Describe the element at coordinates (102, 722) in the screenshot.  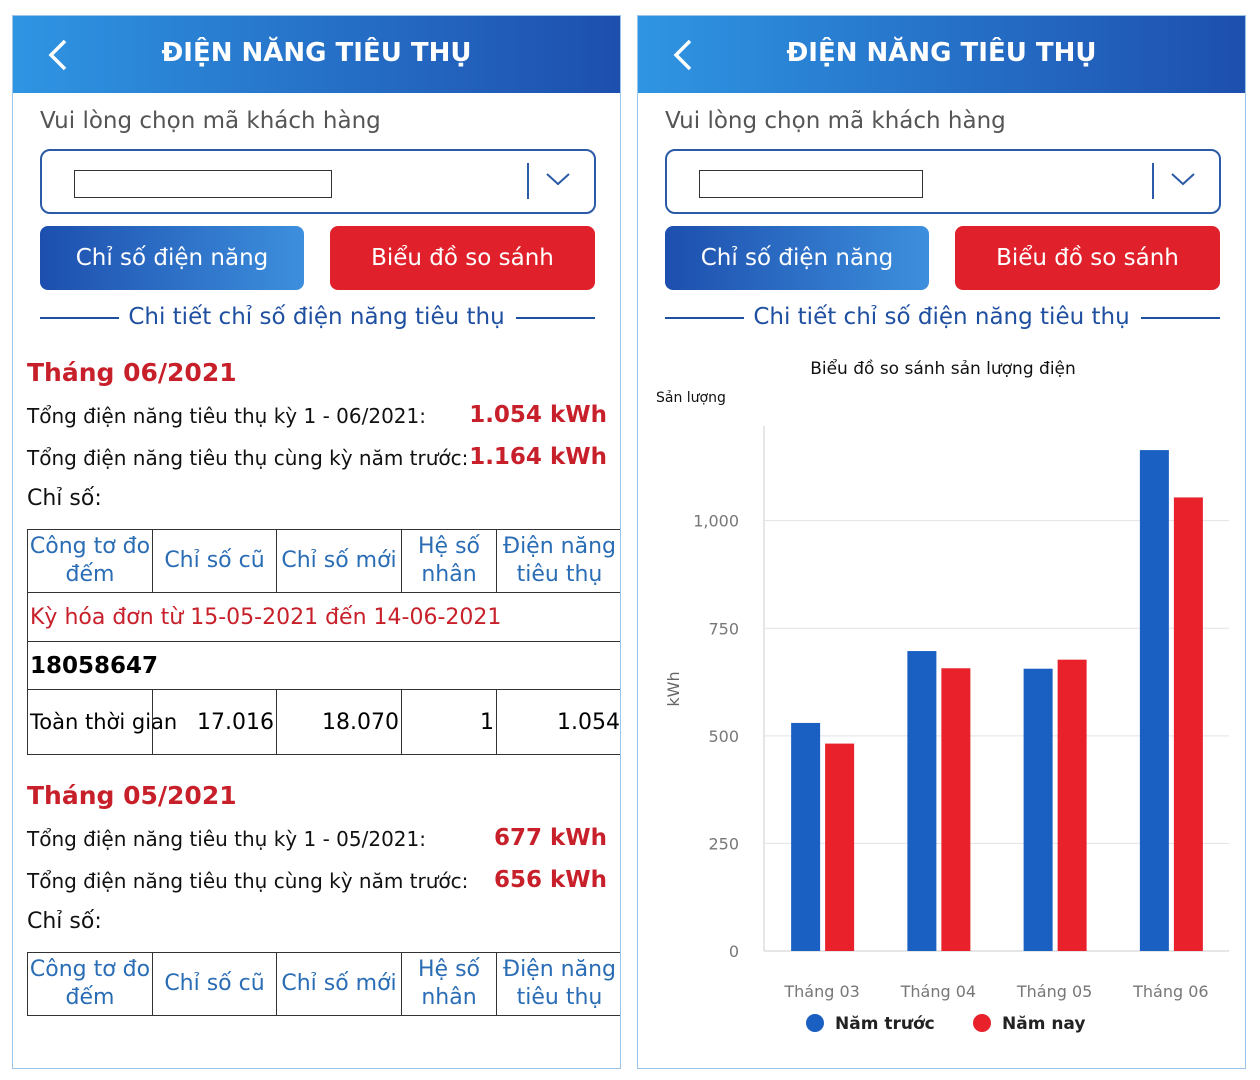
I see `table-cell: Toàn thời gian` at that location.